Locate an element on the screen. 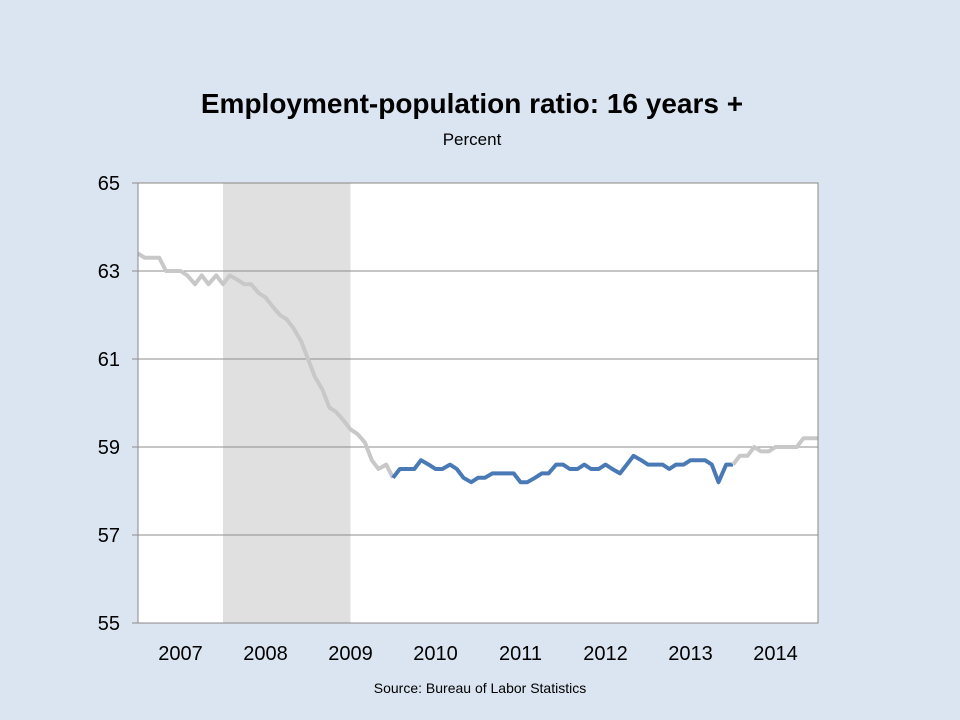  x-tick-label: 2014 is located at coordinates (775, 654).